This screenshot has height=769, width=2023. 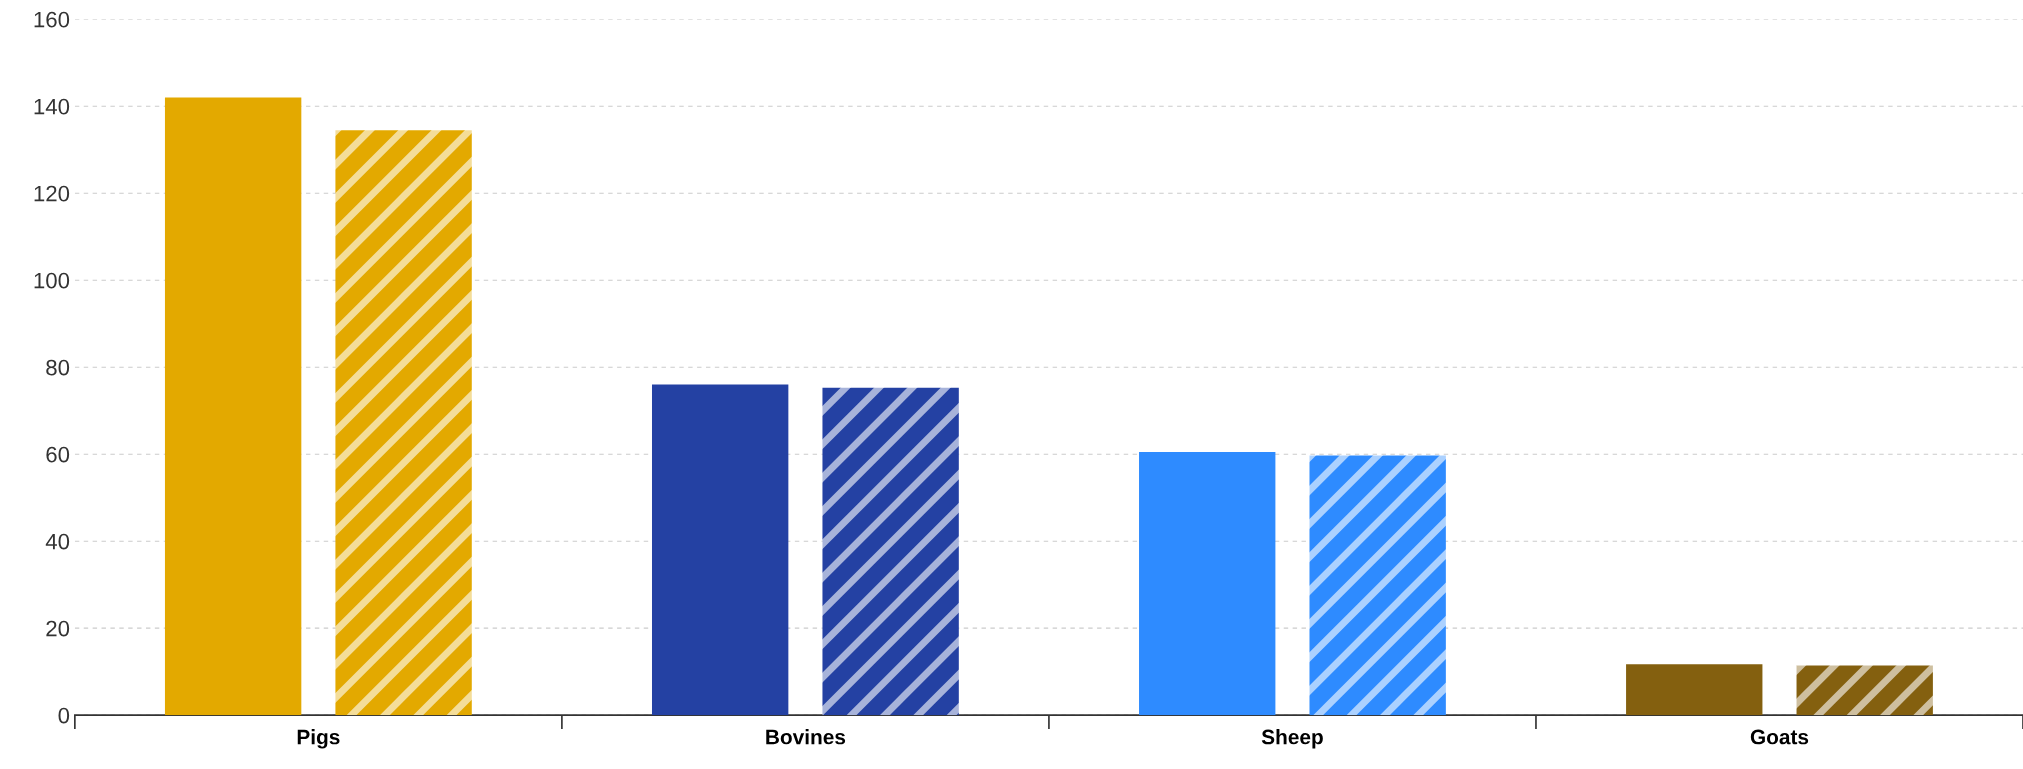 What do you see at coordinates (806, 737) in the screenshot?
I see `x-tick-label: Bovines` at bounding box center [806, 737].